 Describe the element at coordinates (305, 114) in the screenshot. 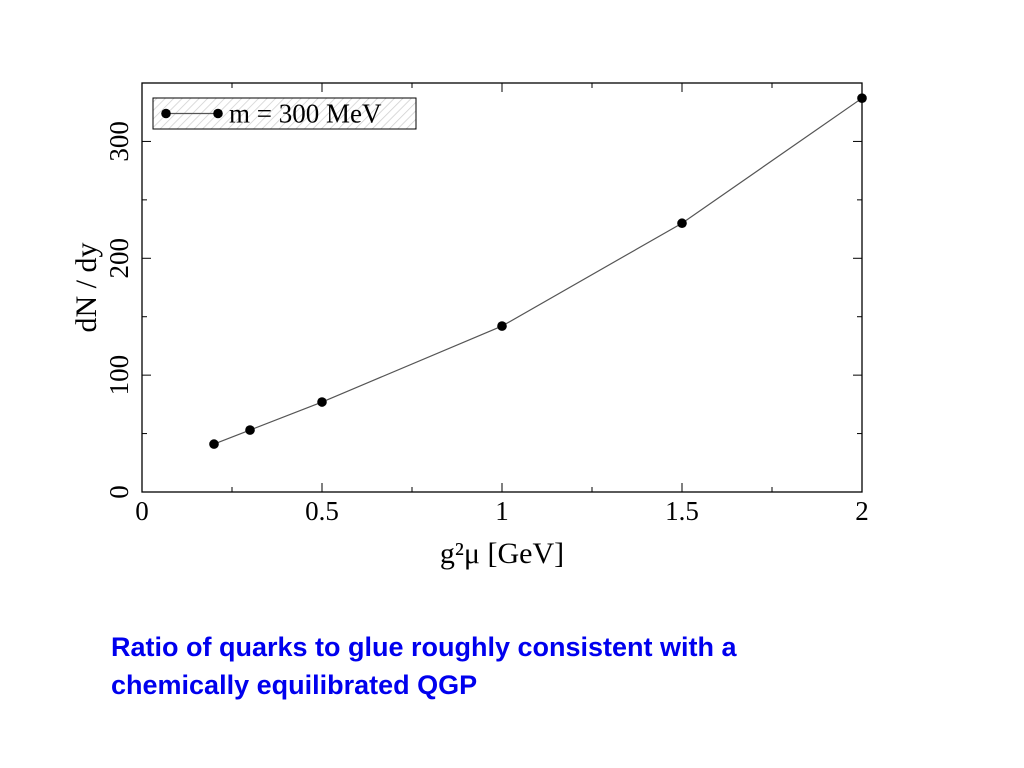

I see `legend-label: m = 300 MeV` at that location.